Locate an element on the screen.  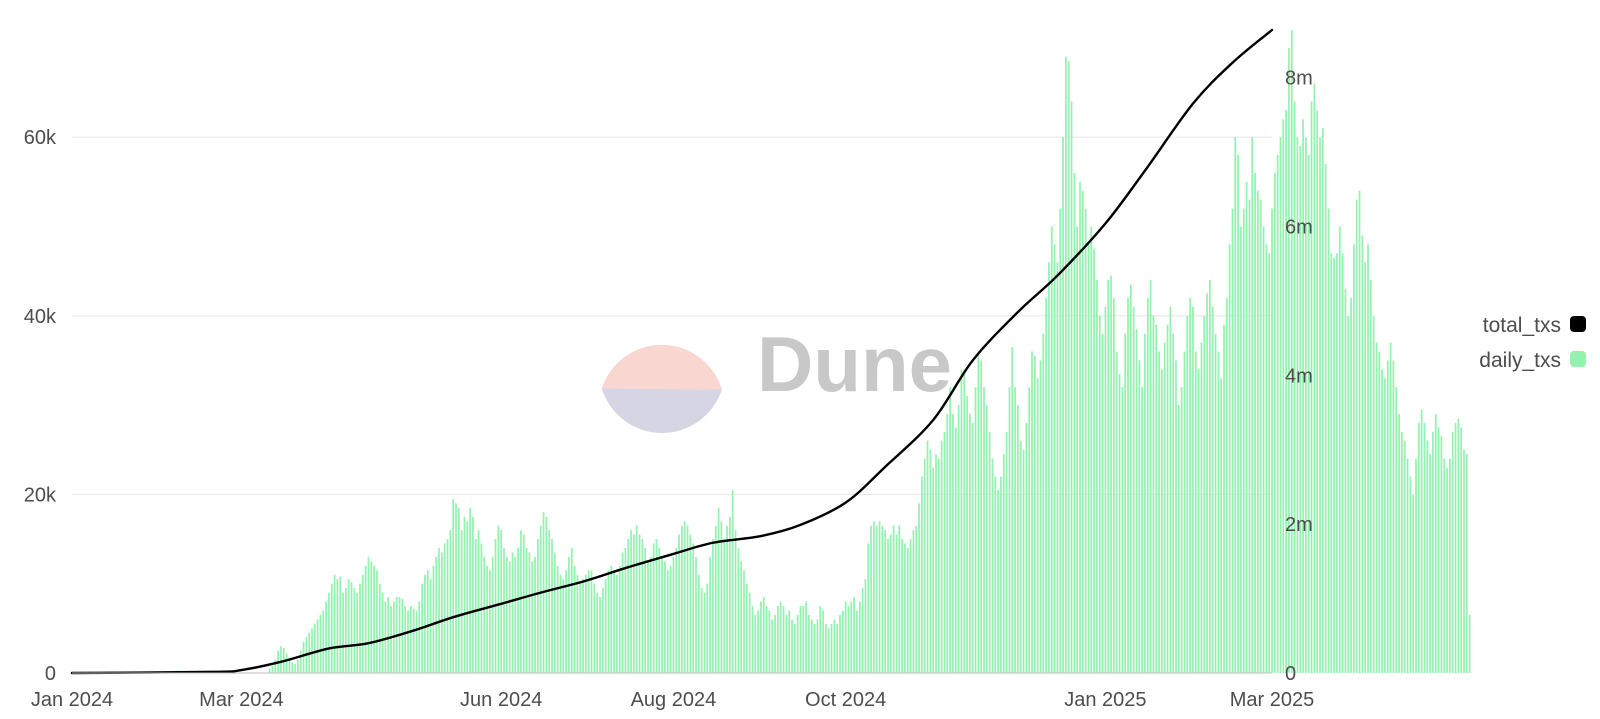
y-right-tick-label: 0 is located at coordinates (1290, 674).